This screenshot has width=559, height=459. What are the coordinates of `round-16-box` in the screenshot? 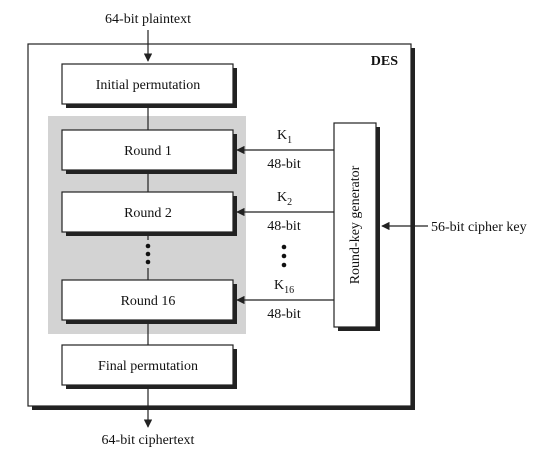 It's located at (147, 300).